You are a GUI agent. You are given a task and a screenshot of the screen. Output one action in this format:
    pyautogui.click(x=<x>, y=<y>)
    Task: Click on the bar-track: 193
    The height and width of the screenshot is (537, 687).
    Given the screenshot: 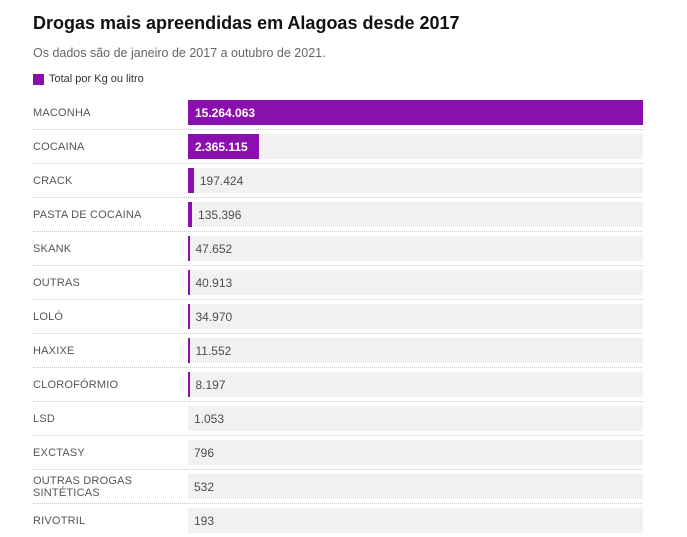 What is the action you would take?
    pyautogui.click(x=415, y=520)
    